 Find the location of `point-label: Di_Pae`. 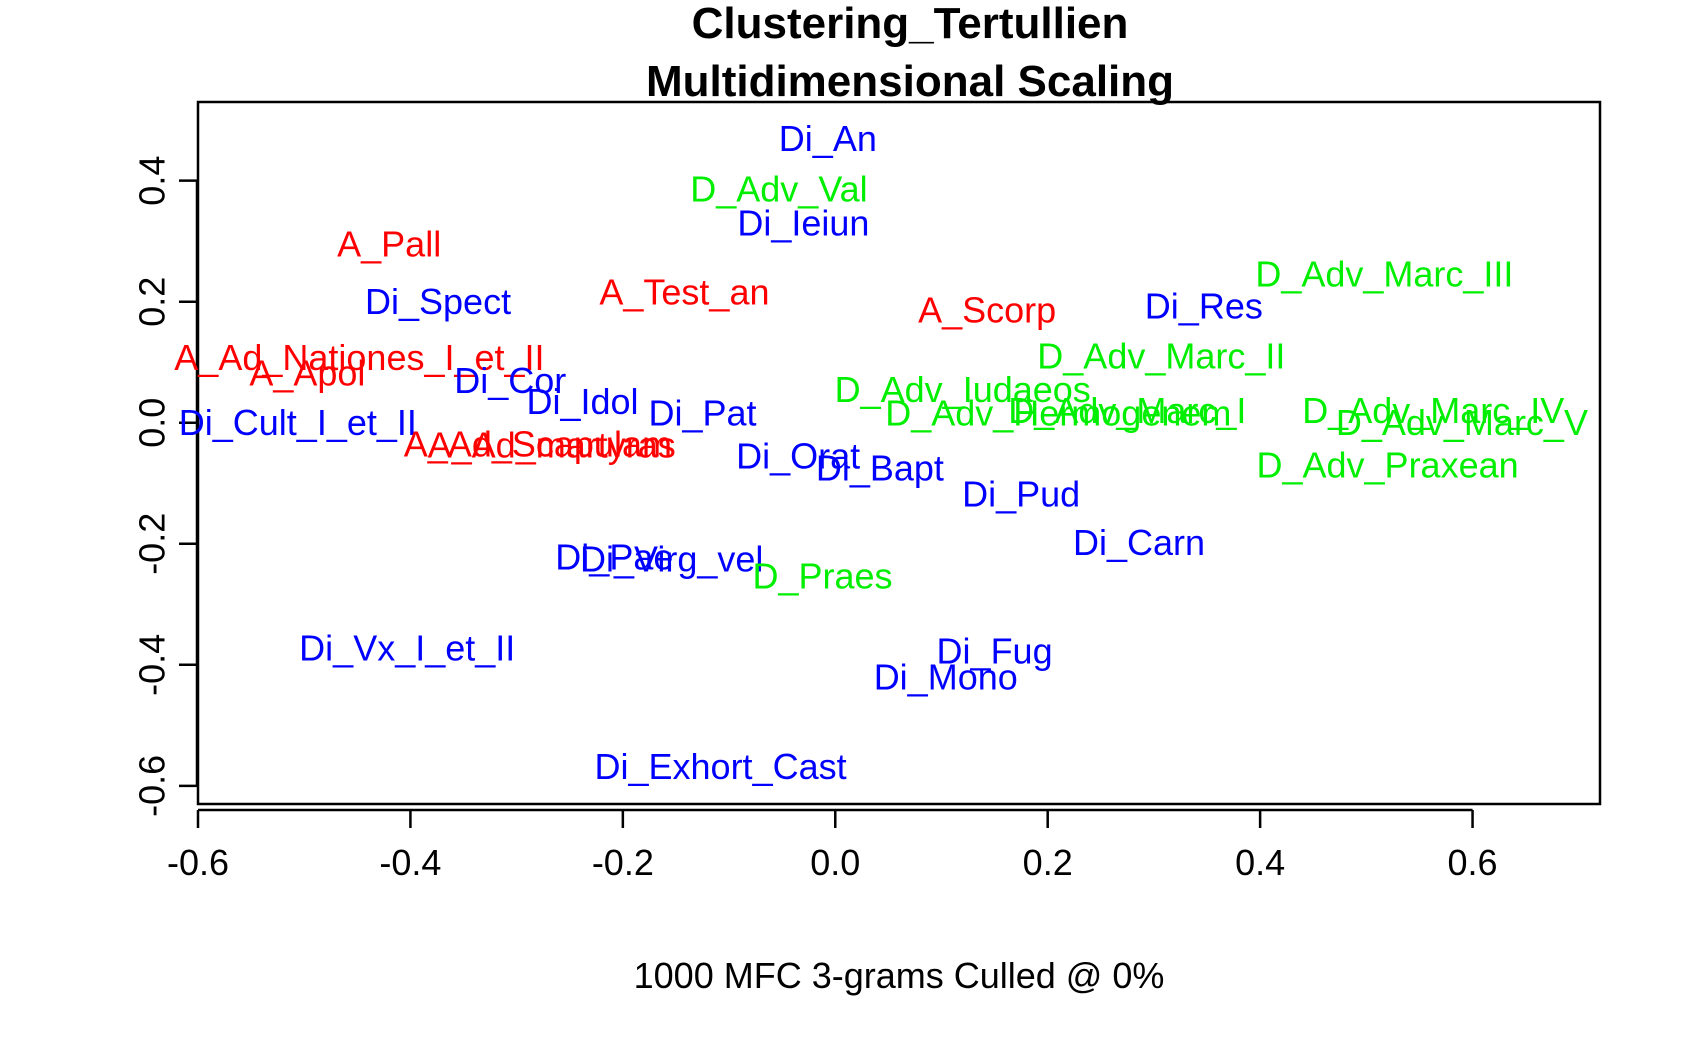

point-label: Di_Pae is located at coordinates (614, 557).